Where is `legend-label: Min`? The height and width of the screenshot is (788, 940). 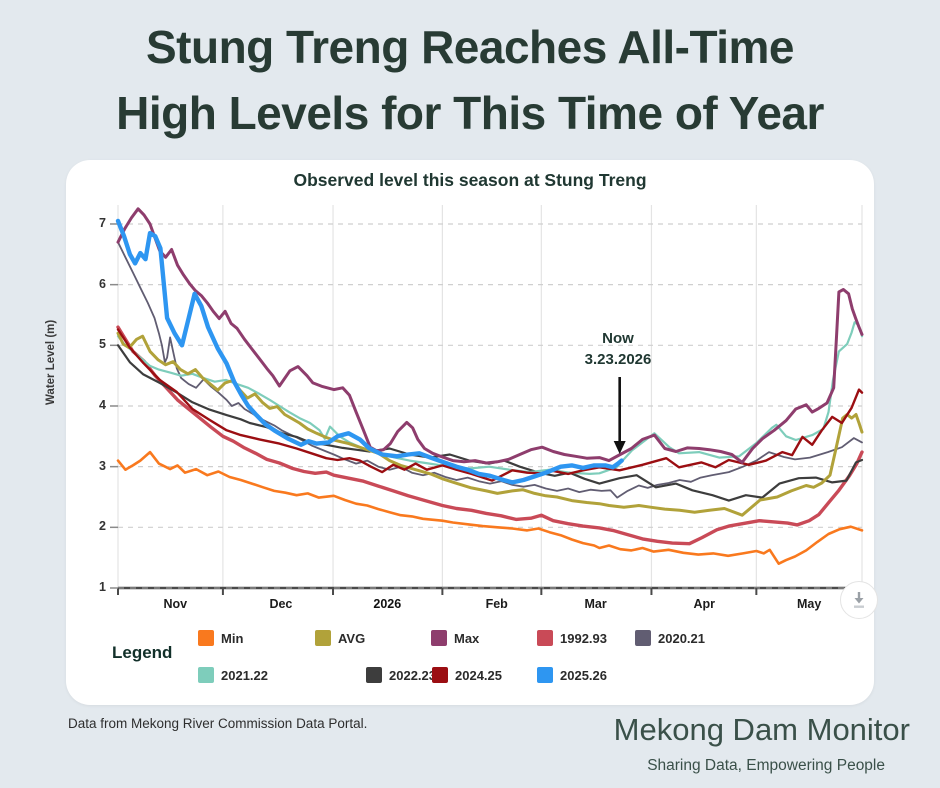 legend-label: Min is located at coordinates (232, 638).